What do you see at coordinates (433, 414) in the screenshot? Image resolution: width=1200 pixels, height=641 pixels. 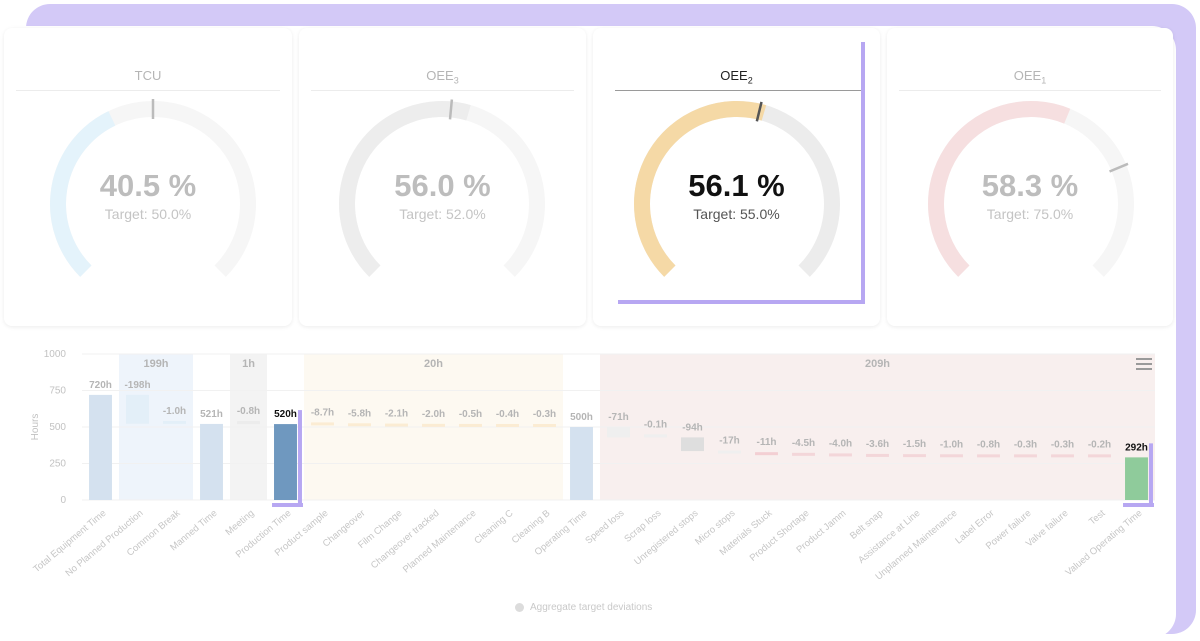 I see `bar-value-label: -2.0h` at bounding box center [433, 414].